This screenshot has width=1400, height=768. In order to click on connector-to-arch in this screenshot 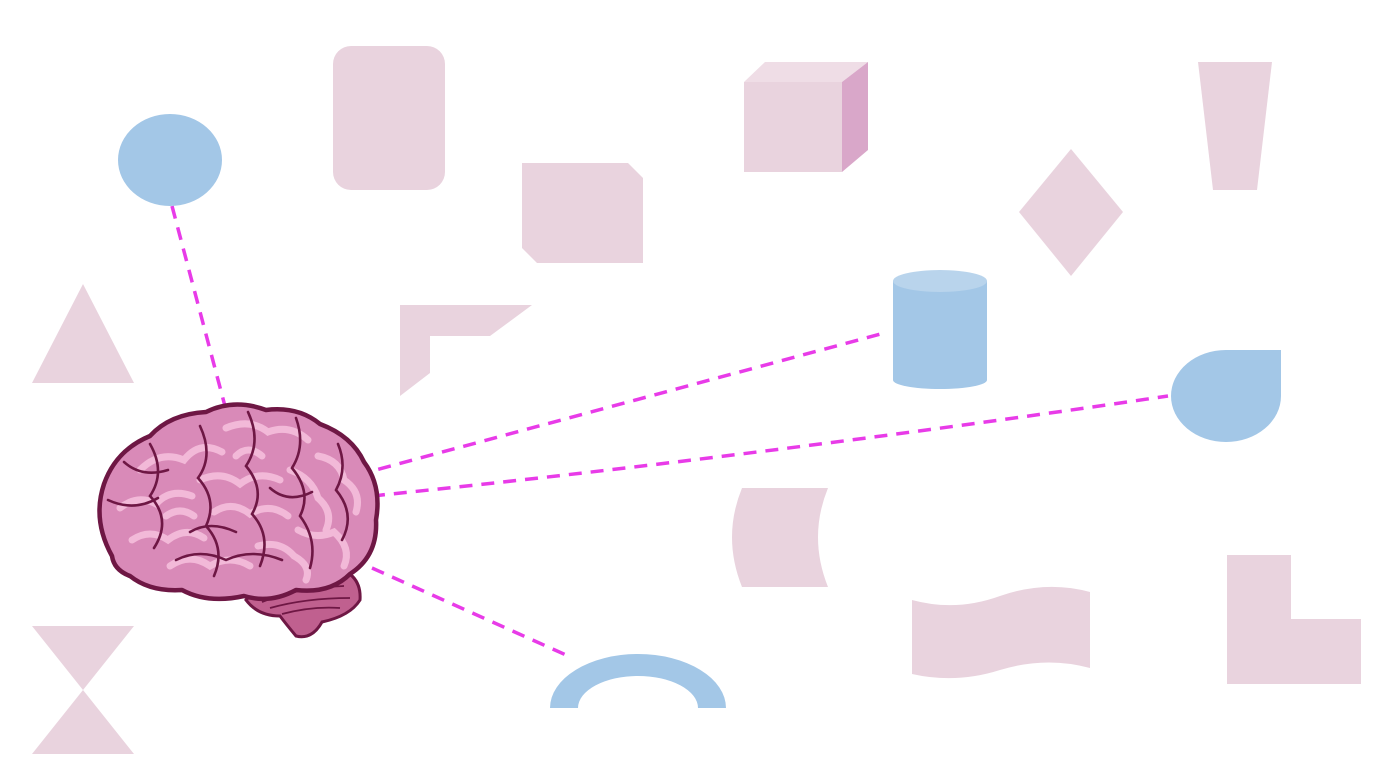, I will do `click(469, 611)`.